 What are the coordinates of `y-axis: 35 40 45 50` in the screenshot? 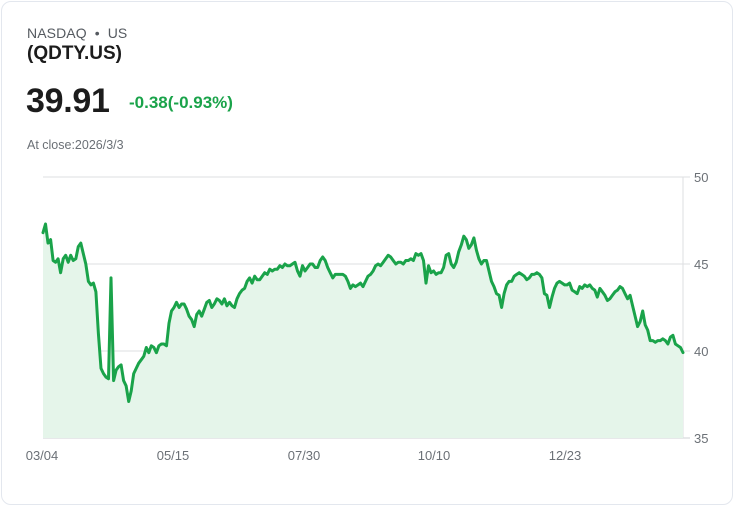 It's located at (701, 308).